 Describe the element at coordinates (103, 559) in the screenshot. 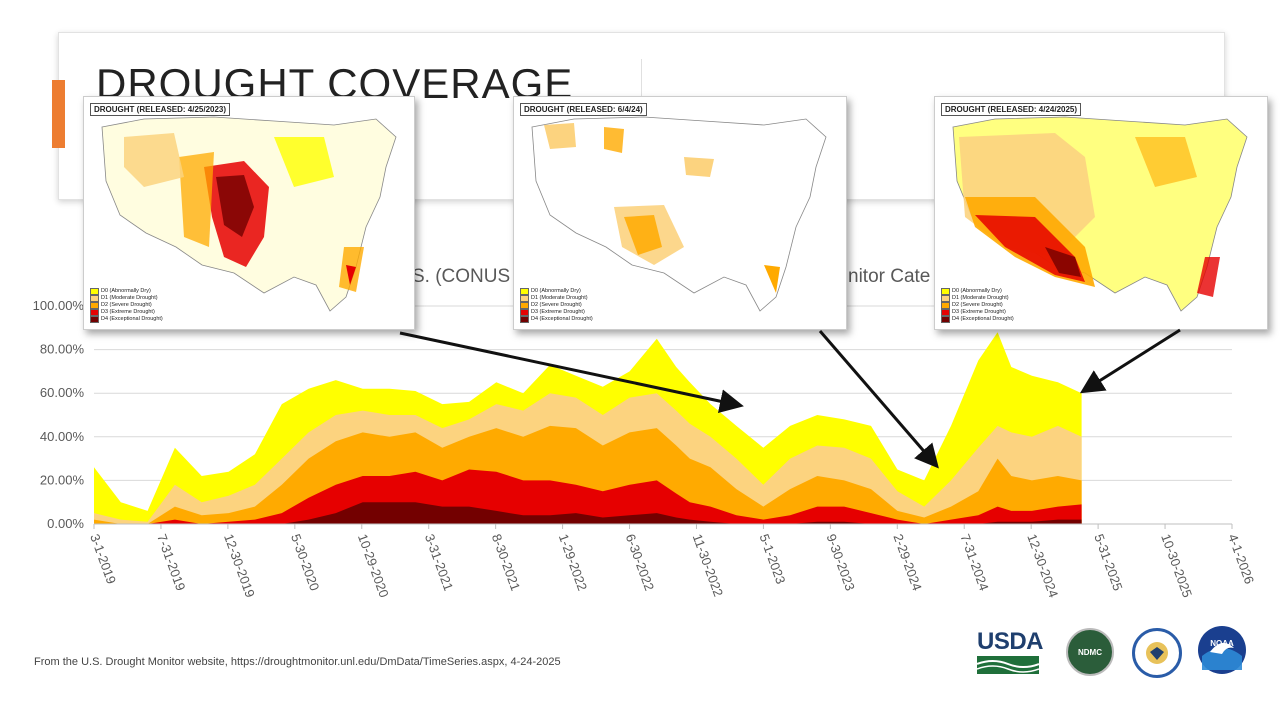

I see `x-tick-label: 3-1-2019` at that location.